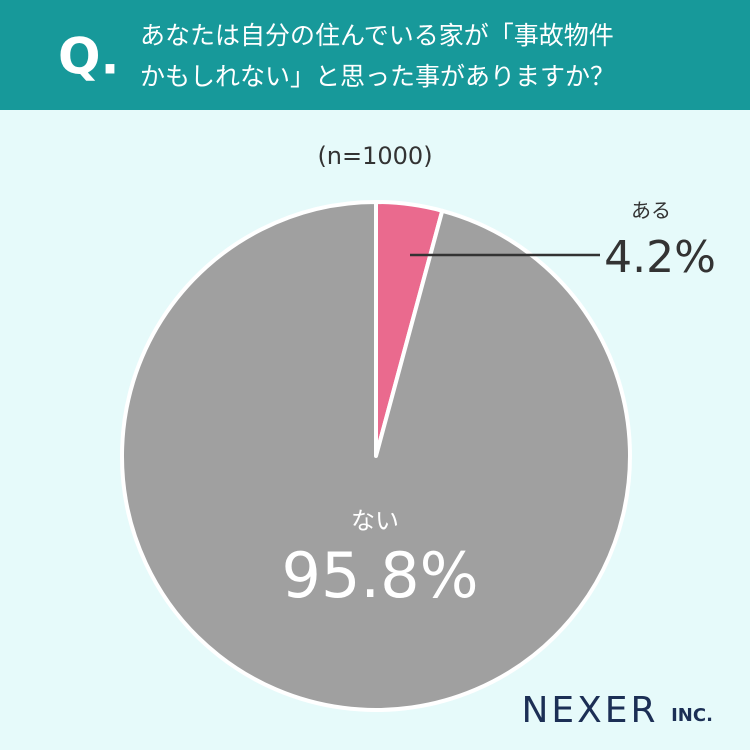 The height and width of the screenshot is (750, 750). What do you see at coordinates (375, 521) in the screenshot?
I see `category-label: ない` at bounding box center [375, 521].